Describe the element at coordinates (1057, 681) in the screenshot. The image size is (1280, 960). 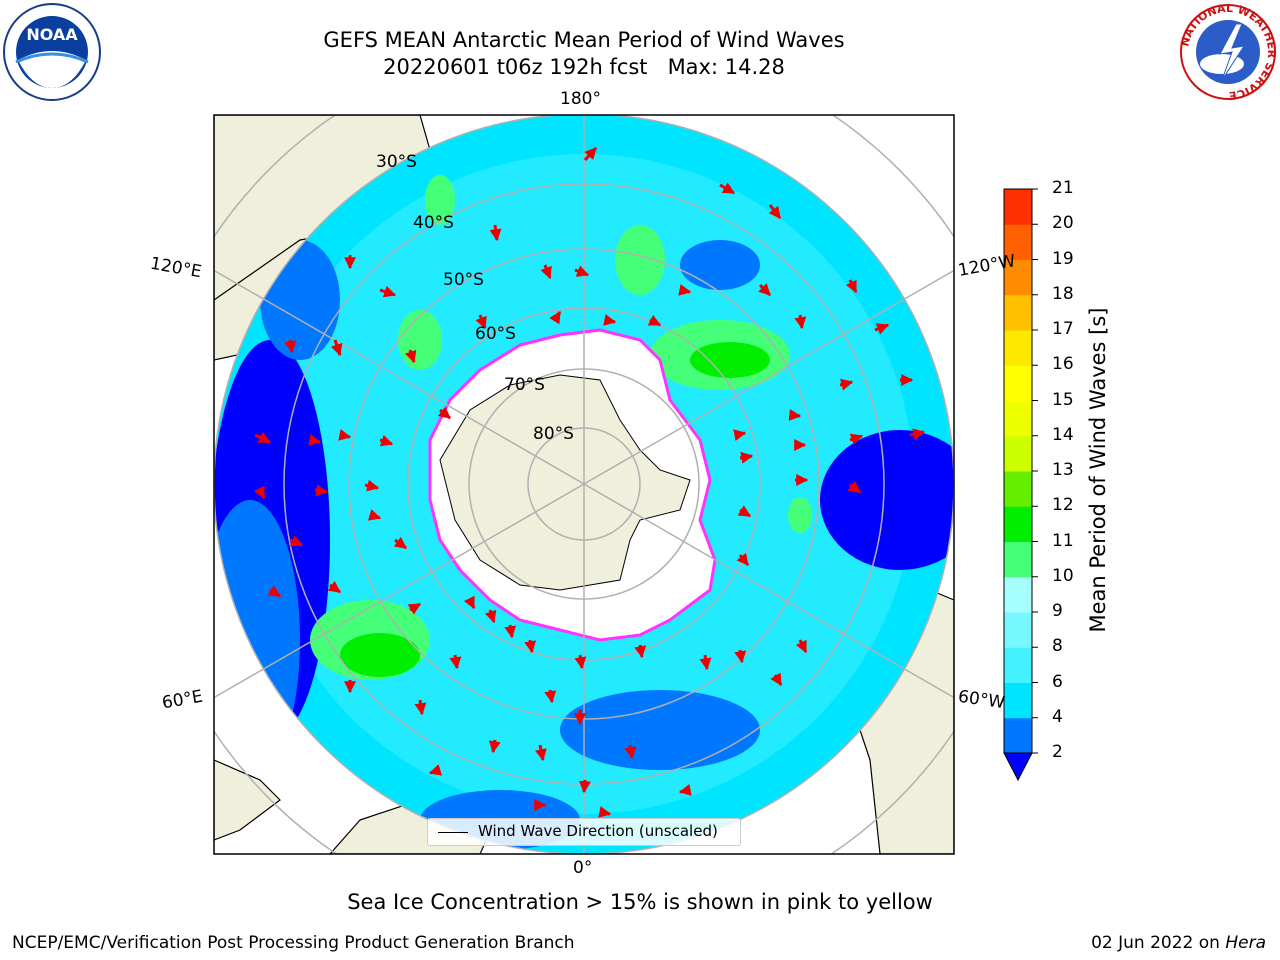
I see `colorbar-tick-label: 6` at that location.